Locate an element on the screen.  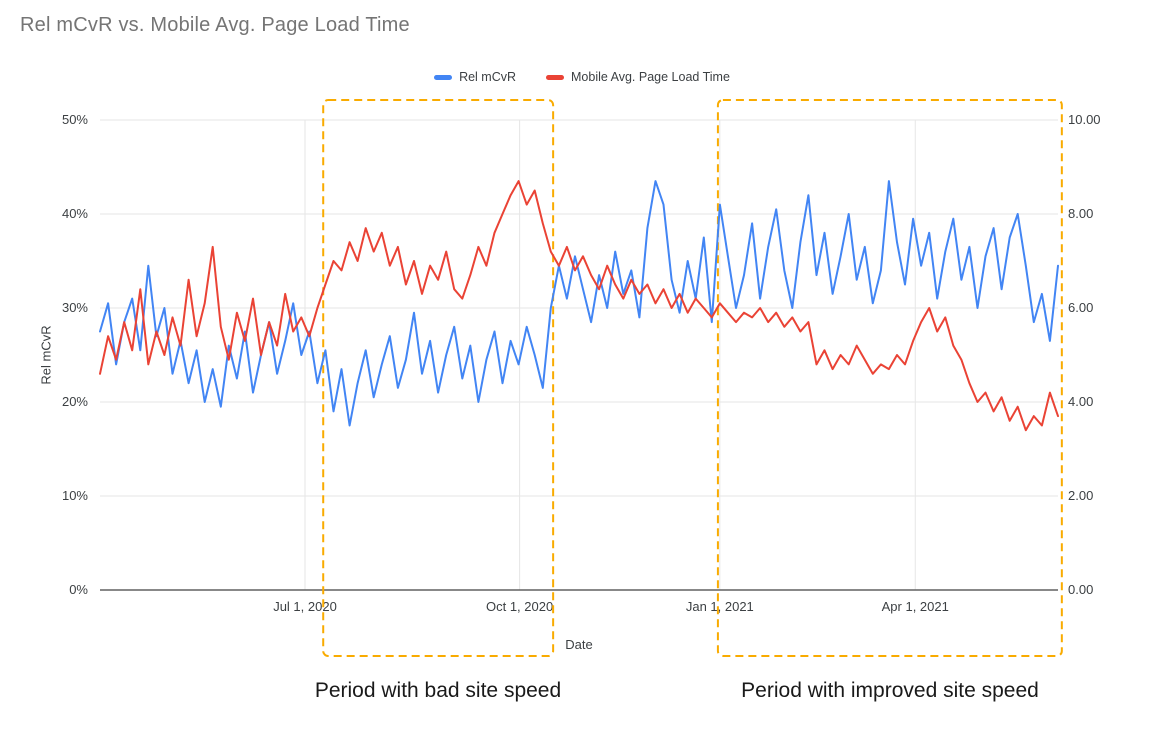
y-right-tick-label: 4.00 is located at coordinates (1080, 401).